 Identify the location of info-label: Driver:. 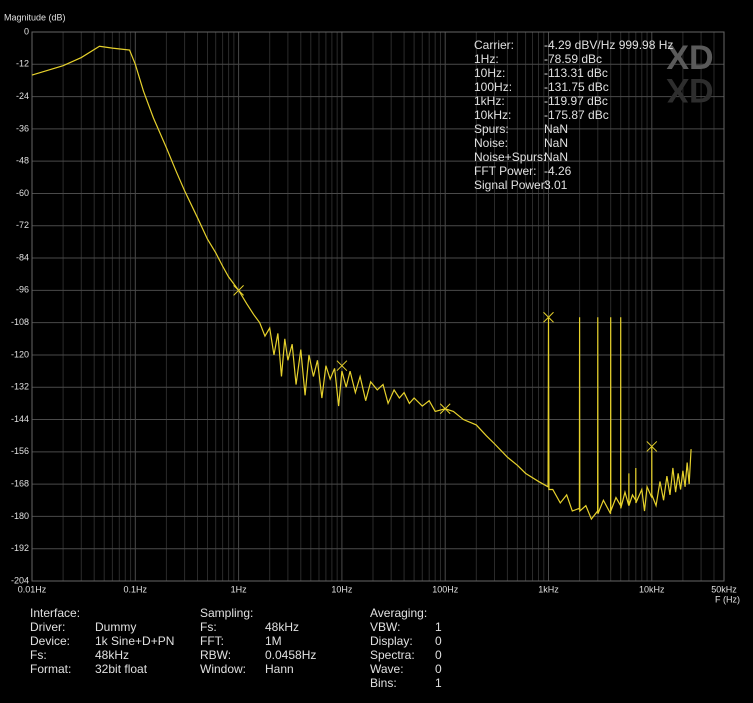
(47, 627).